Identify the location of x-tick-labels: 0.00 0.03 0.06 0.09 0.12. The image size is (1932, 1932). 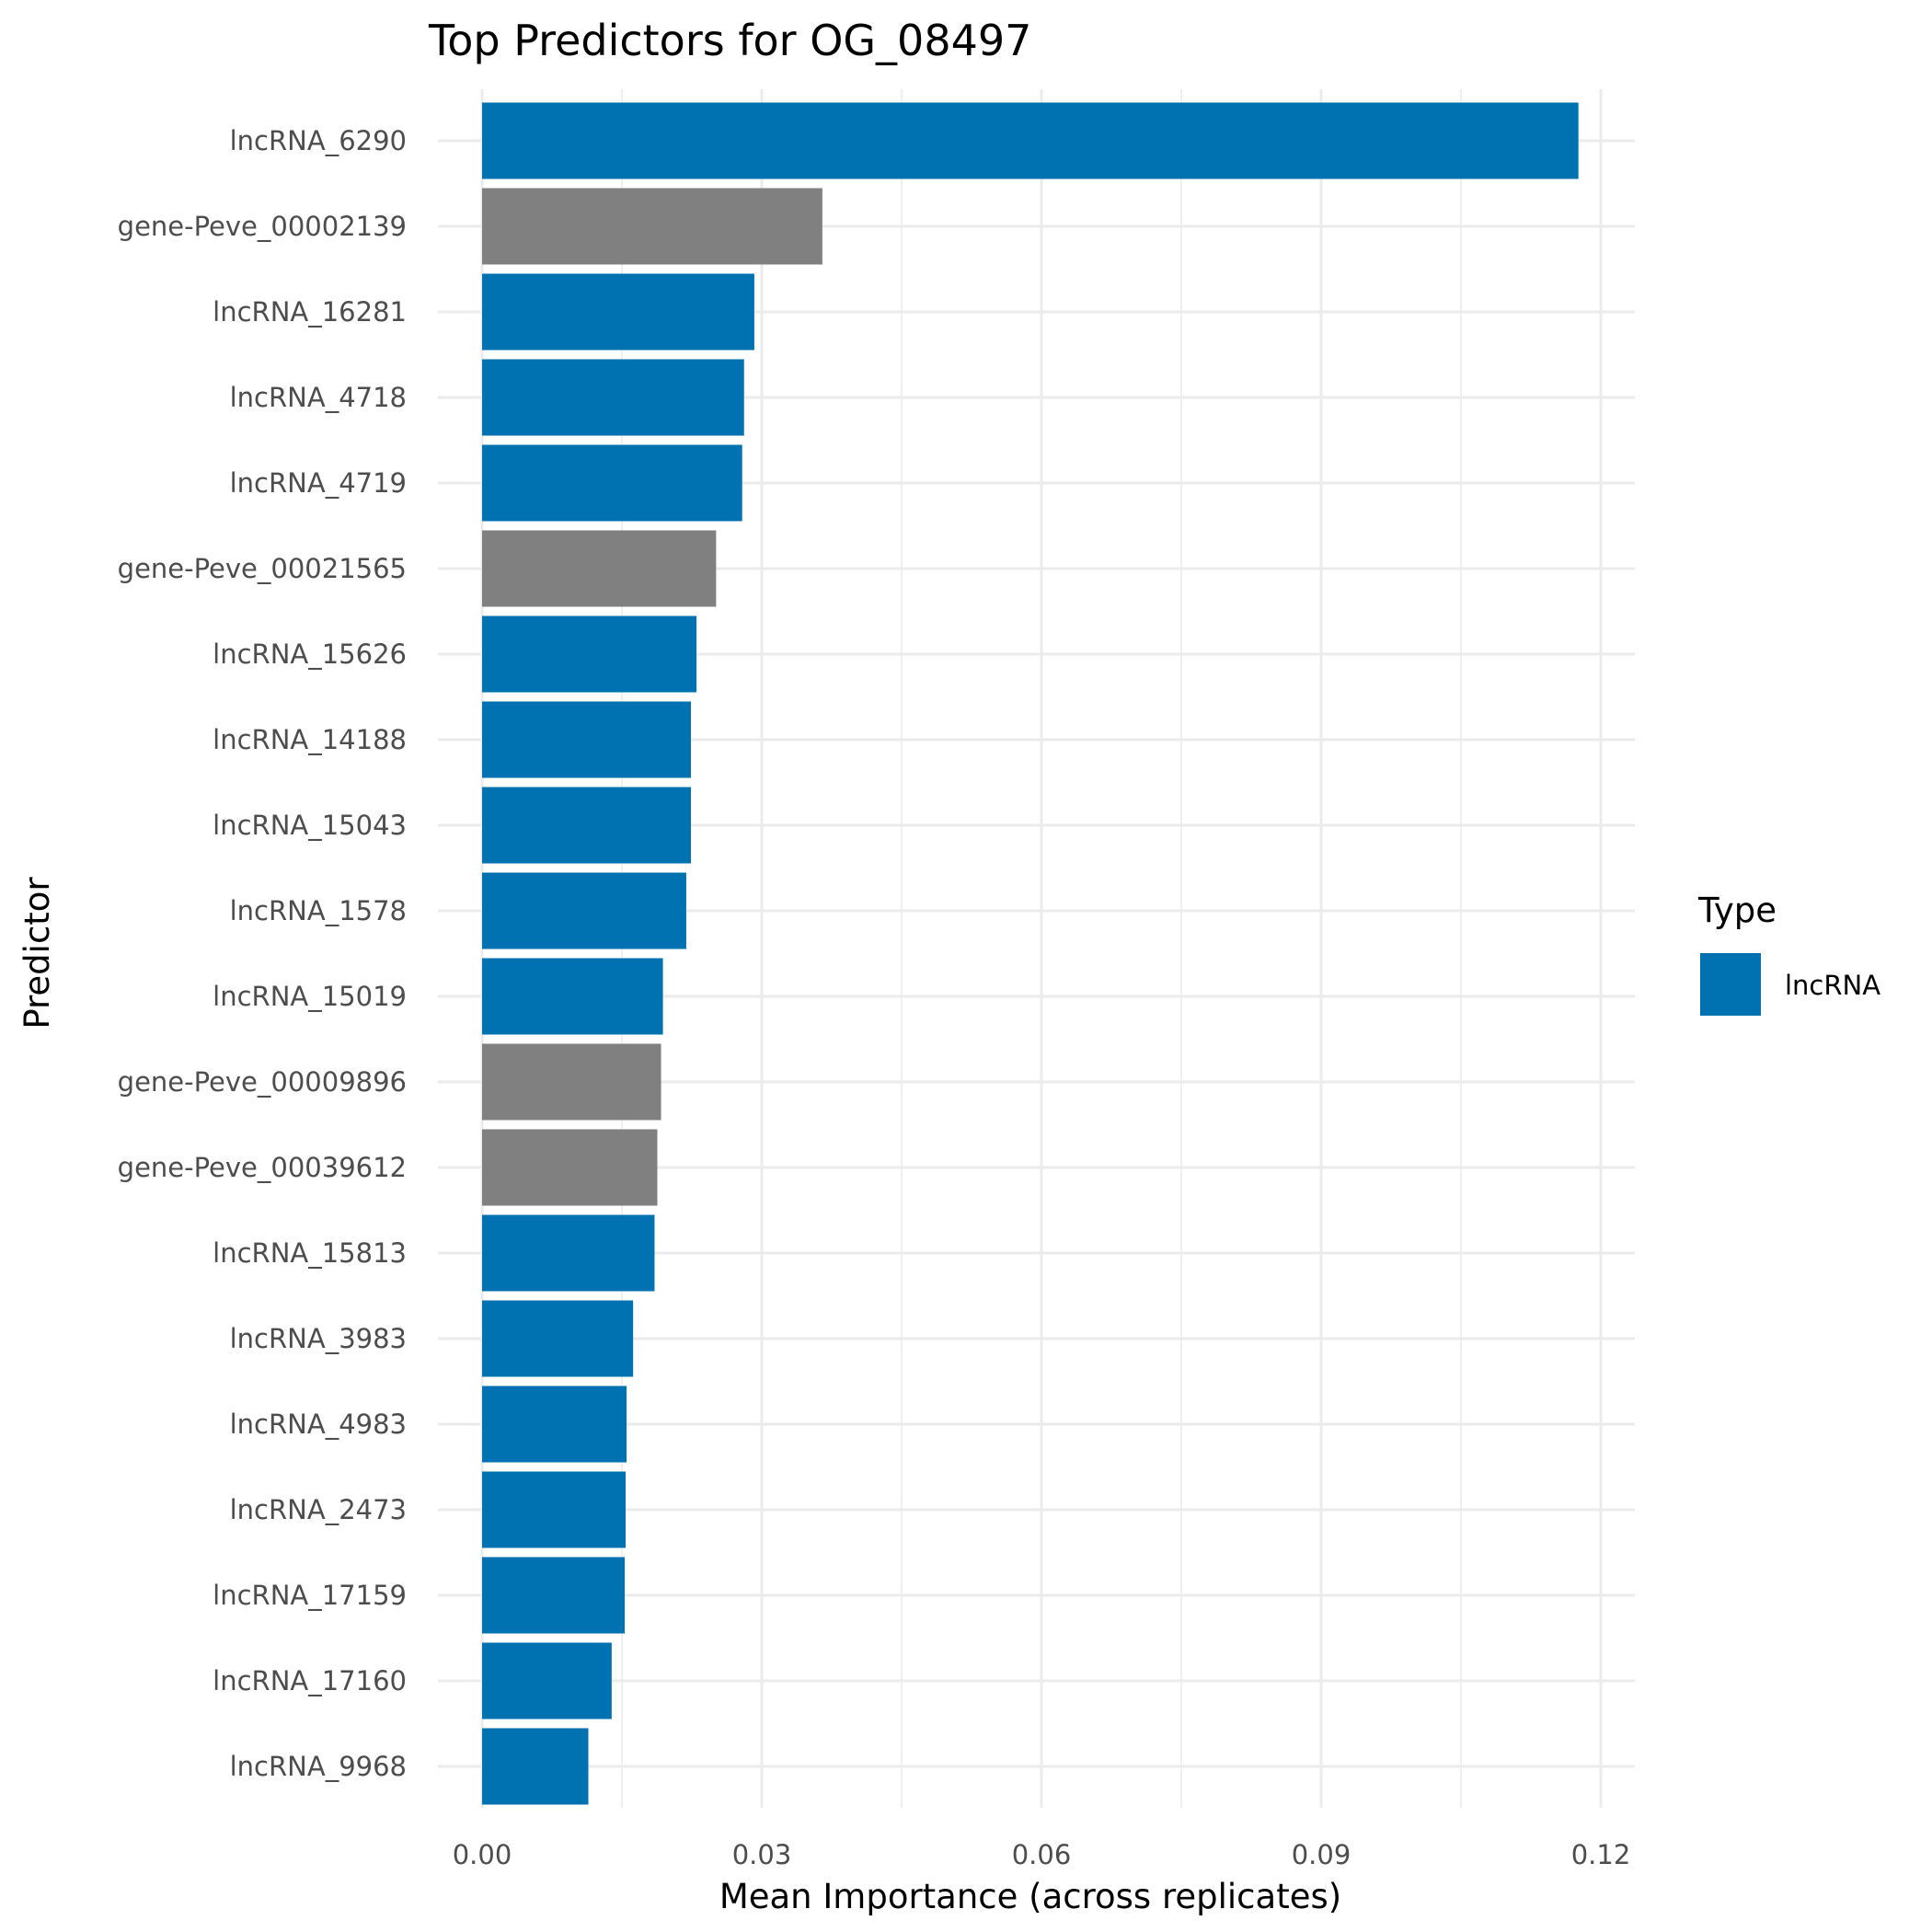
(1042, 1854).